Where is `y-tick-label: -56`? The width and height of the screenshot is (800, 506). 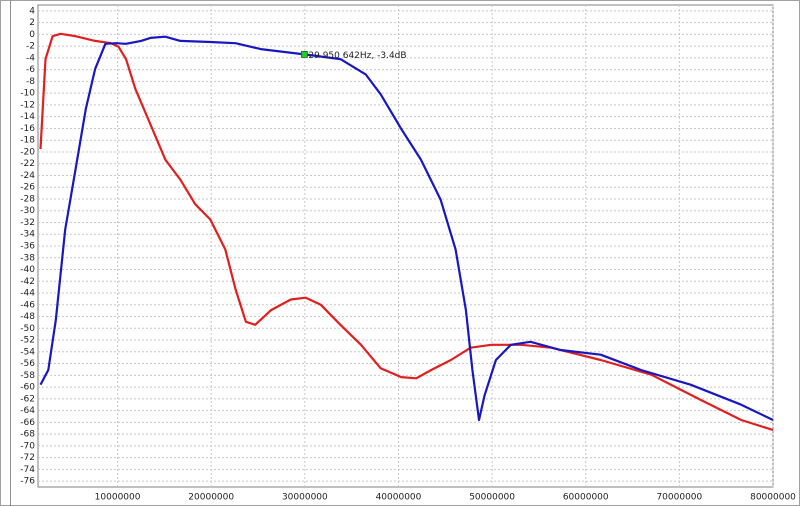 y-tick-label: -56 is located at coordinates (27, 364).